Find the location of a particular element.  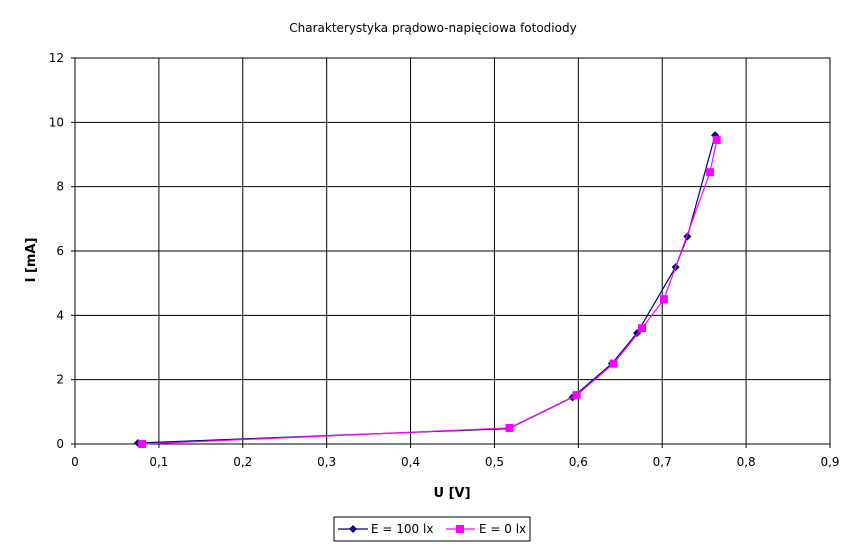

legend-label-0lx: E = 0 lx is located at coordinates (502, 529).